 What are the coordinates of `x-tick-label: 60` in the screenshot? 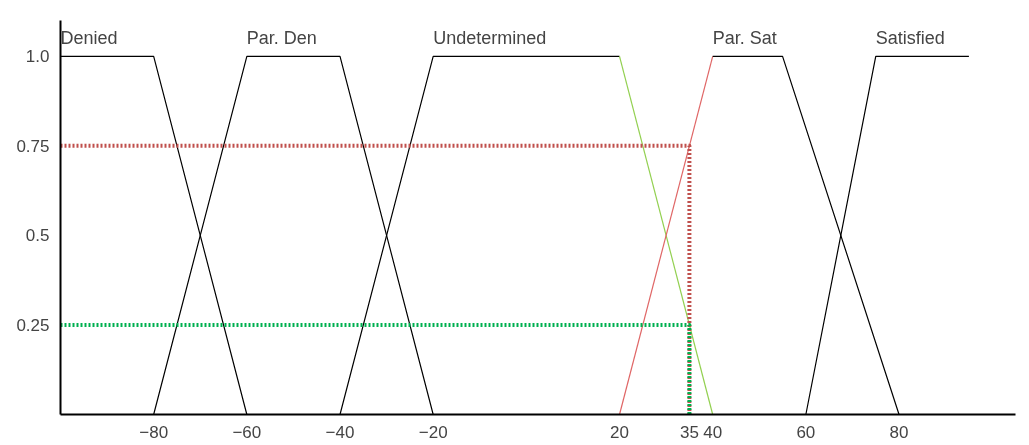 It's located at (806, 432).